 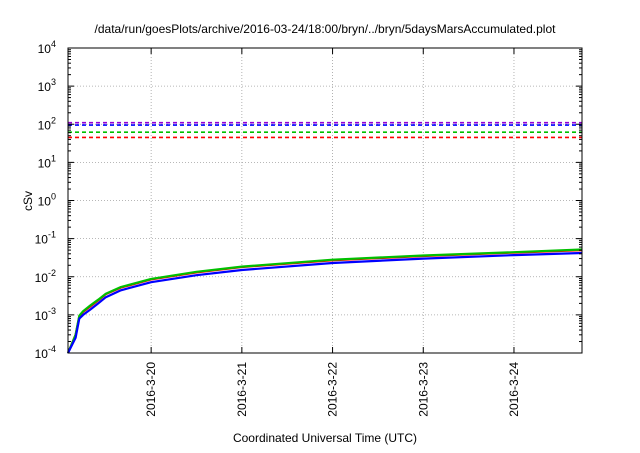 What do you see at coordinates (52, 273) in the screenshot?
I see `y-tick-exponent: -2` at bounding box center [52, 273].